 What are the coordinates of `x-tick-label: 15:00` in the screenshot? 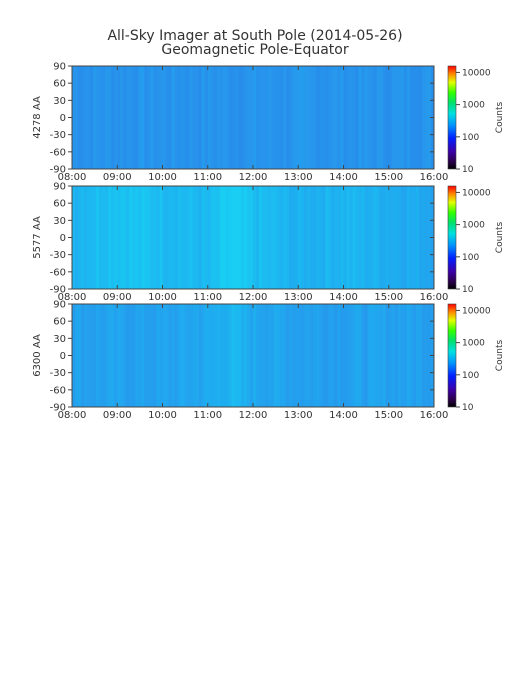 It's located at (388, 415).